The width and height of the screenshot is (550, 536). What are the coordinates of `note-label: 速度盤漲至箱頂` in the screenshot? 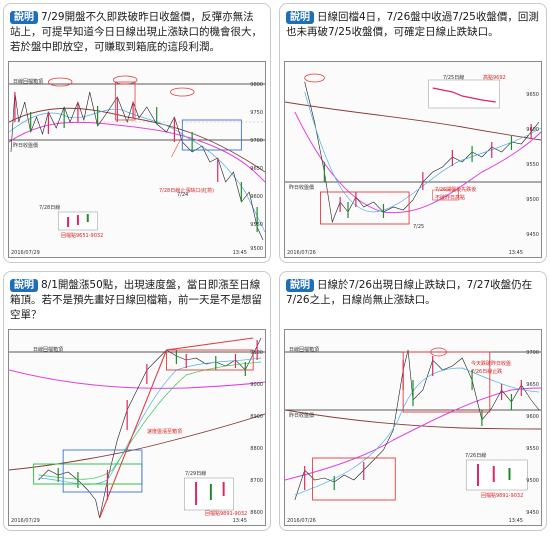 It's located at (165, 432).